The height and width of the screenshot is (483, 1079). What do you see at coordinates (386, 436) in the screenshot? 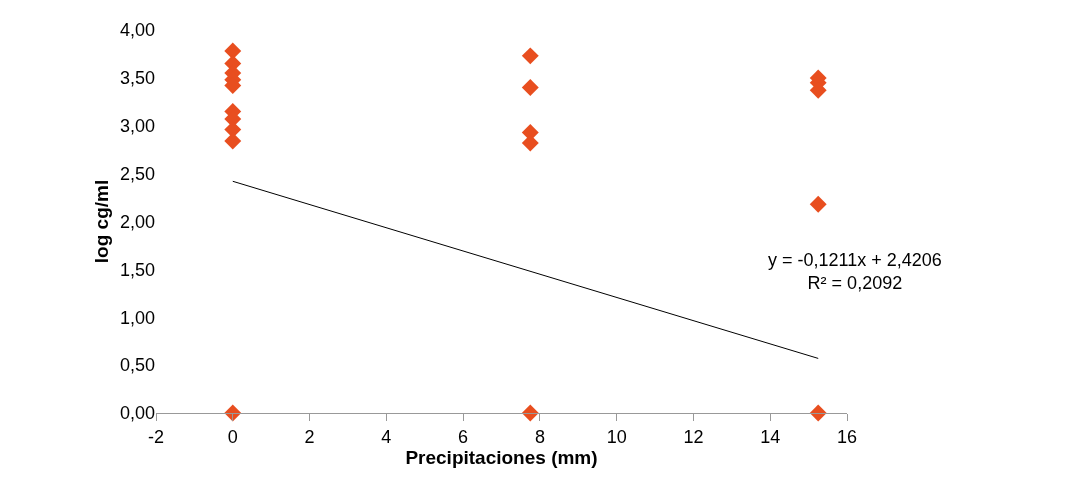
I see `x-tick-label: 4` at bounding box center [386, 436].